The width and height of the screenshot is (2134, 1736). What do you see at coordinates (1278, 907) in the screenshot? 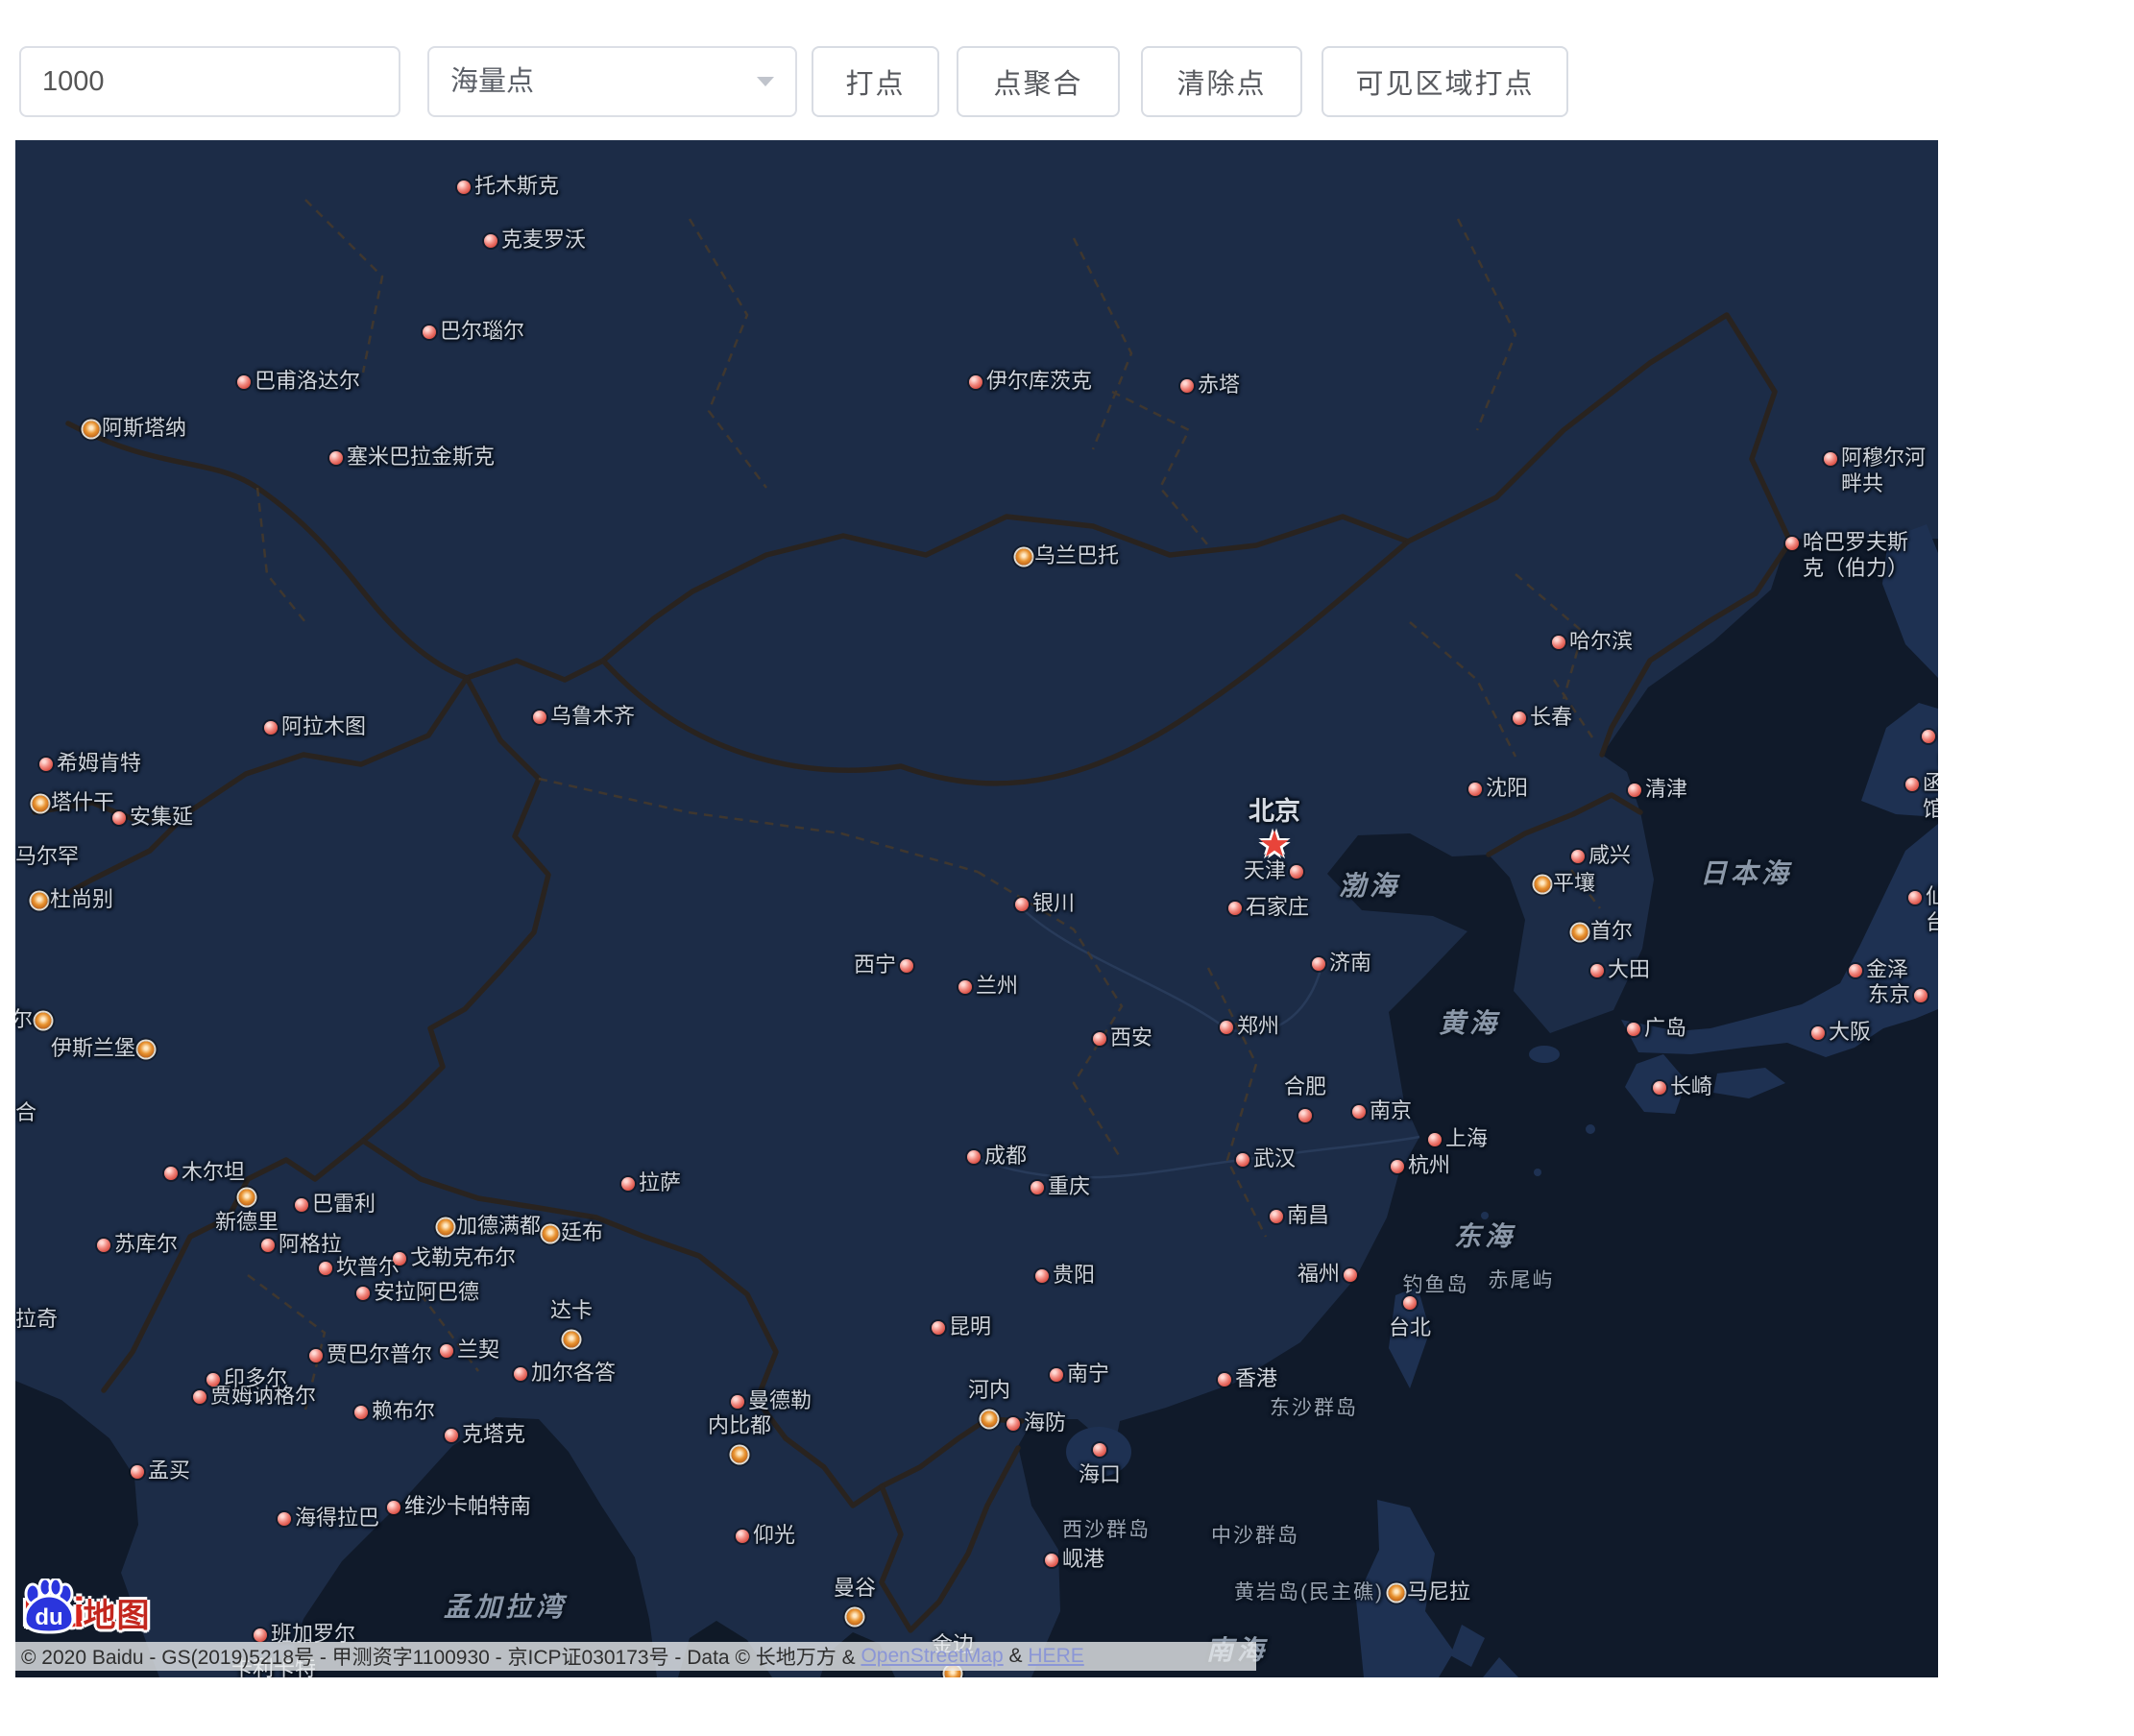
I see `city-label: 石家庄` at bounding box center [1278, 907].